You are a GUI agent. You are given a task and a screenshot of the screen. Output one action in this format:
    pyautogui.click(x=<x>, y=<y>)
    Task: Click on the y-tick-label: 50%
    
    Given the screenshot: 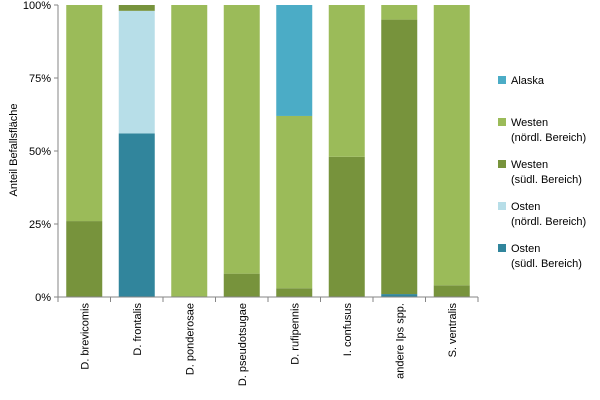 What is the action you would take?
    pyautogui.click(x=40, y=152)
    